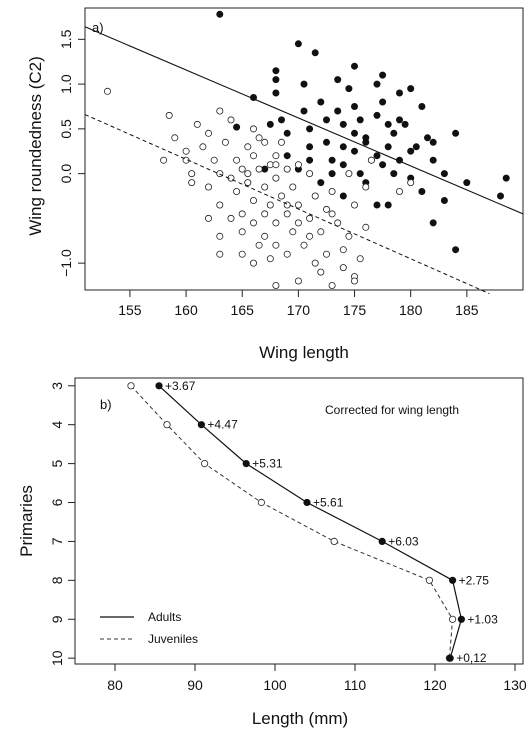 Image resolution: width=530 pixels, height=736 pixels. Describe the element at coordinates (57, 580) in the screenshot. I see `y-tick-label: 8` at that location.